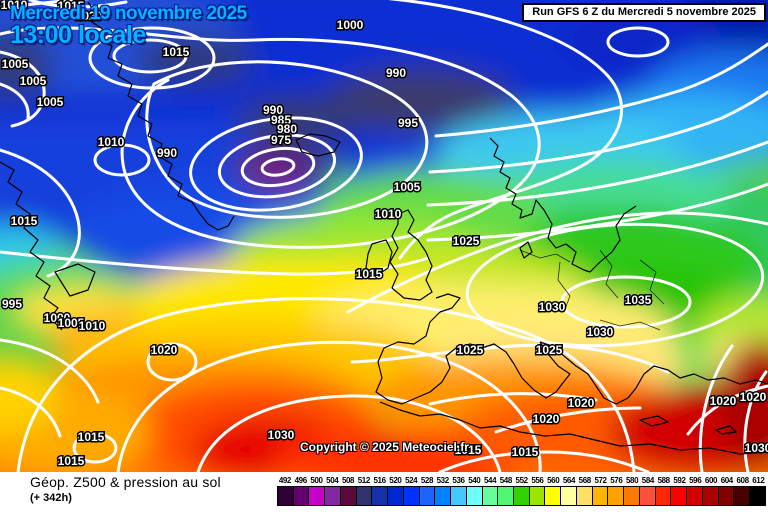 The height and width of the screenshot is (512, 768). What do you see at coordinates (648, 480) in the screenshot?
I see `scale-value: 584` at bounding box center [648, 480].